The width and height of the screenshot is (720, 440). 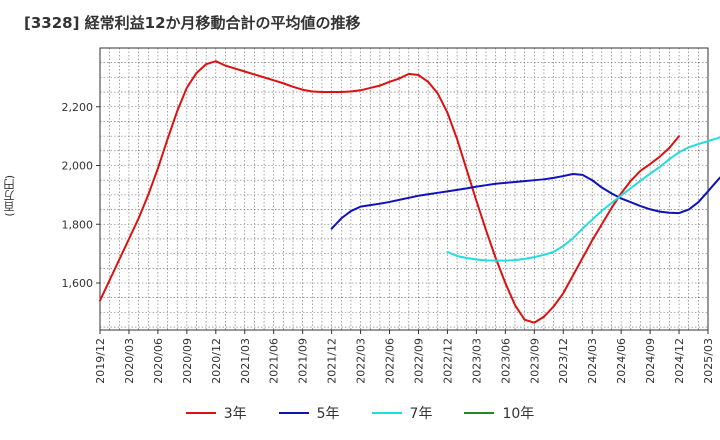 What do you see at coordinates (216, 361) in the screenshot?
I see `x-tick-label: 2020/12` at bounding box center [216, 361].